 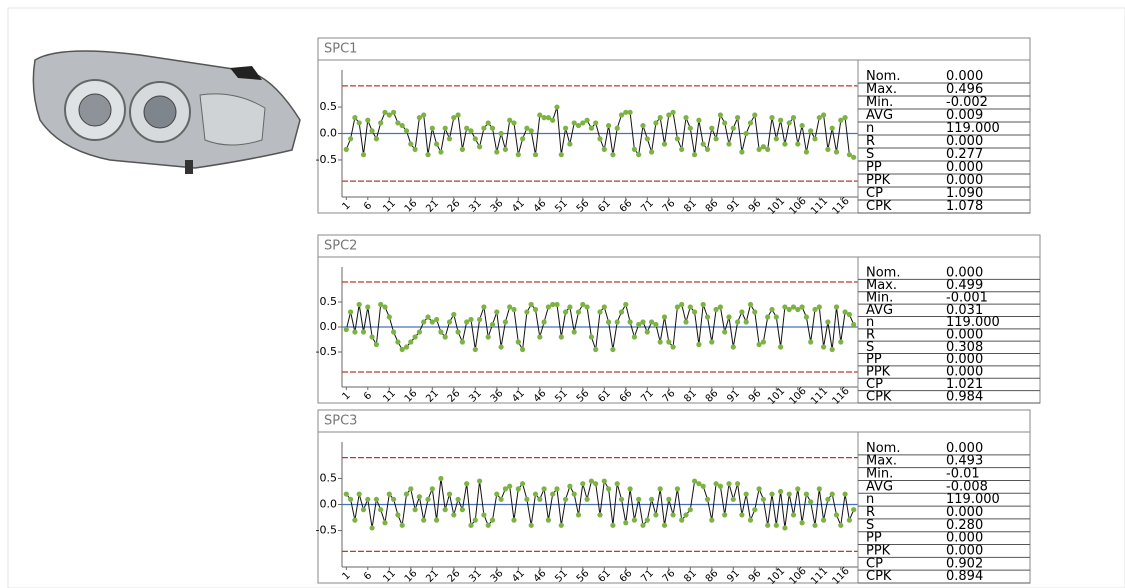 What do you see at coordinates (964, 396) in the screenshot?
I see `stat-value: 0.984` at bounding box center [964, 396].